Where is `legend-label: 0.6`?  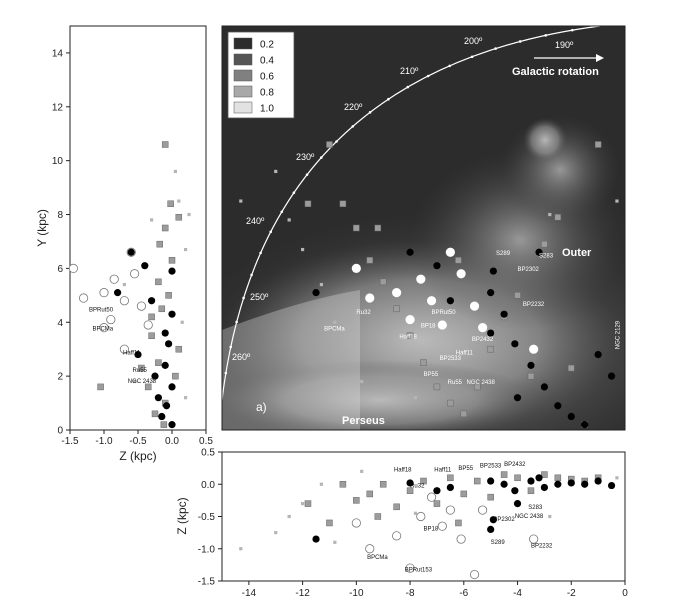
legend-label: 0.6 is located at coordinates (267, 77).